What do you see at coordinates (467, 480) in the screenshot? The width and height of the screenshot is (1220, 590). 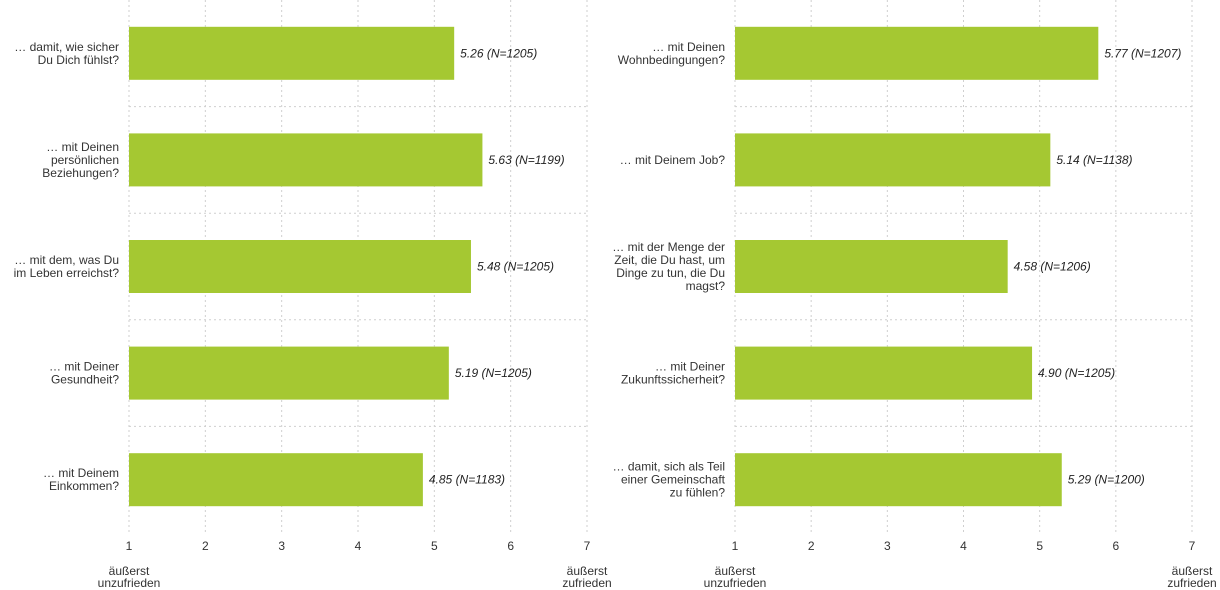 I see `bar-value-label: 4.85 (N=1183)` at bounding box center [467, 480].